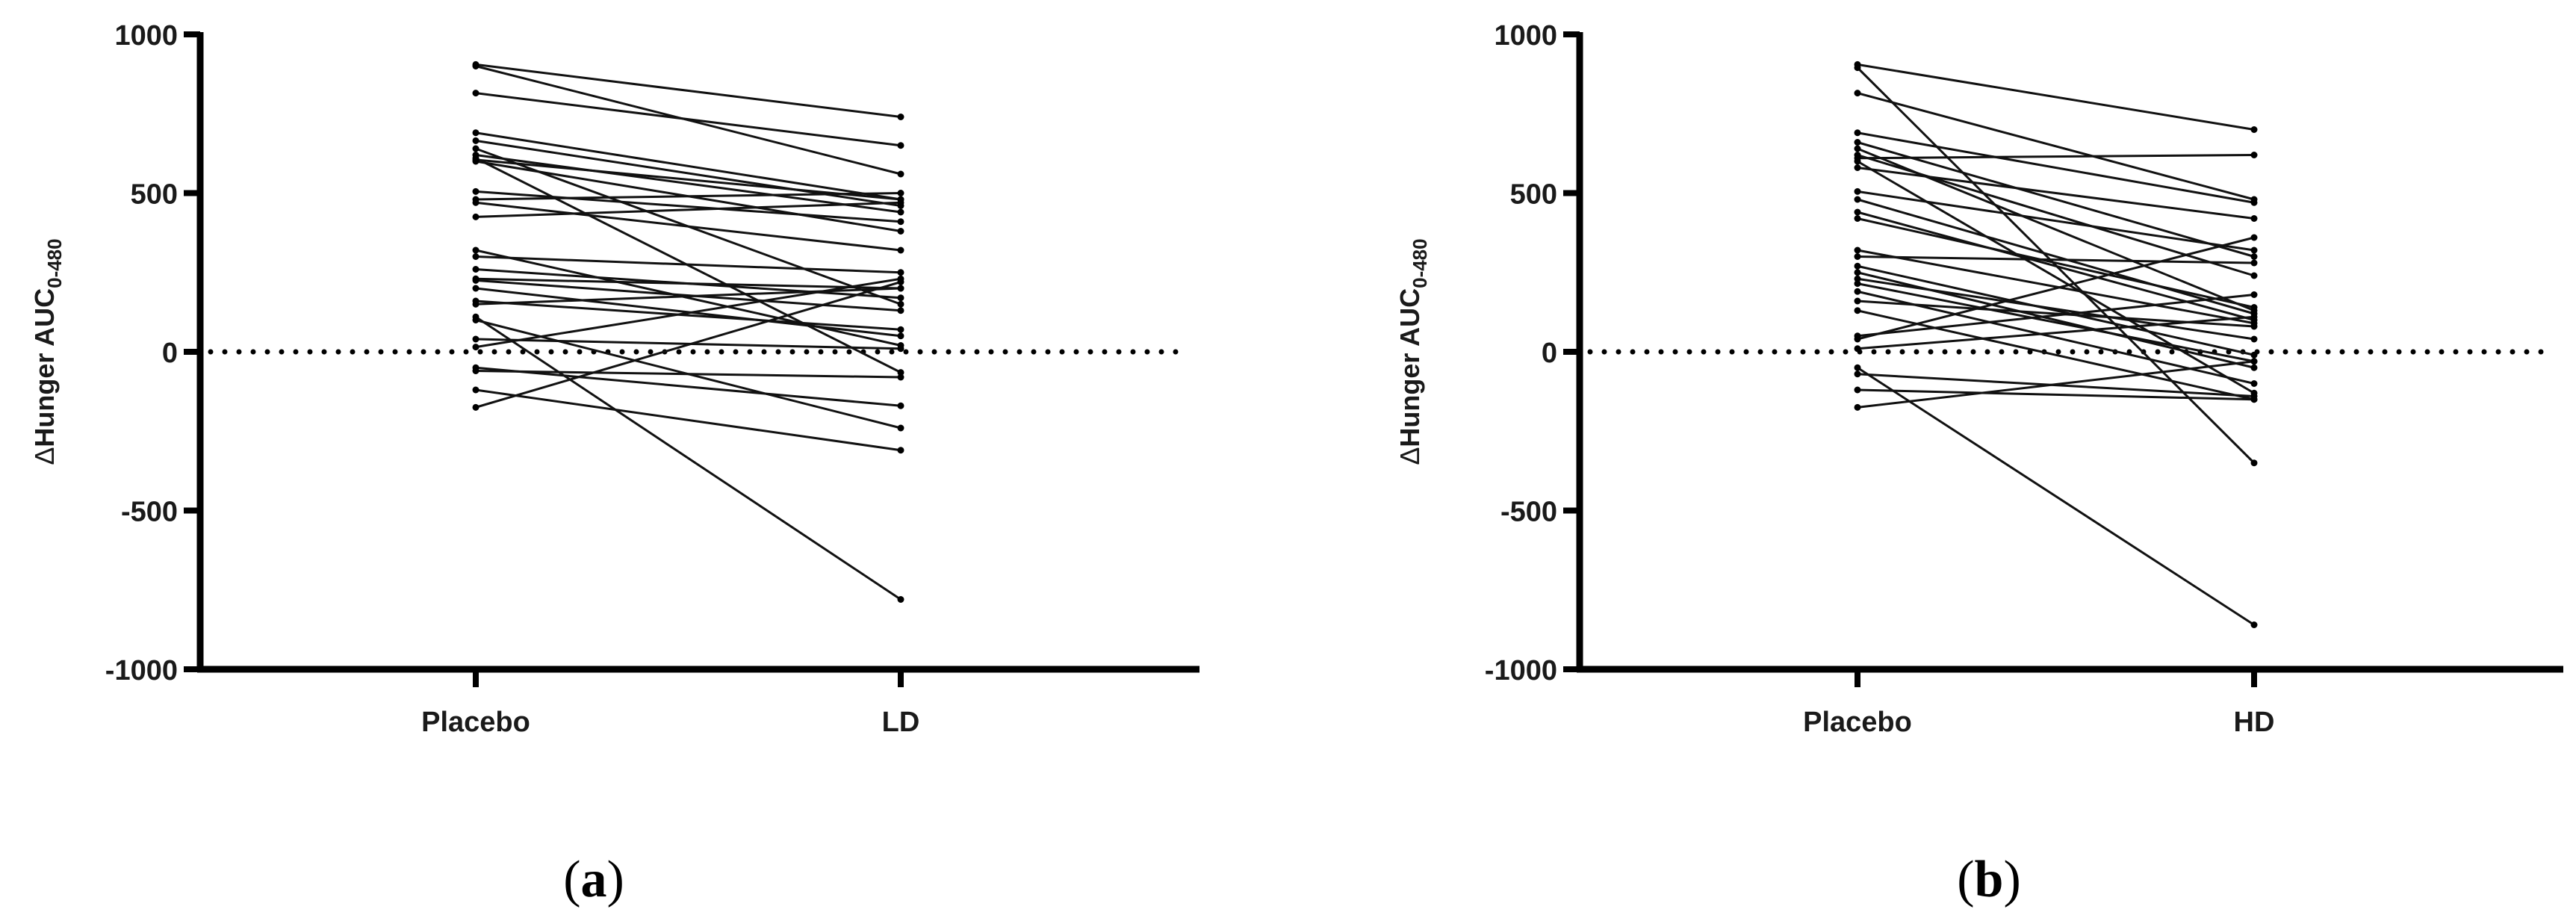 The image size is (2576, 921). Describe the element at coordinates (1529, 512) in the screenshot. I see `y-tick-label: -500` at that location.